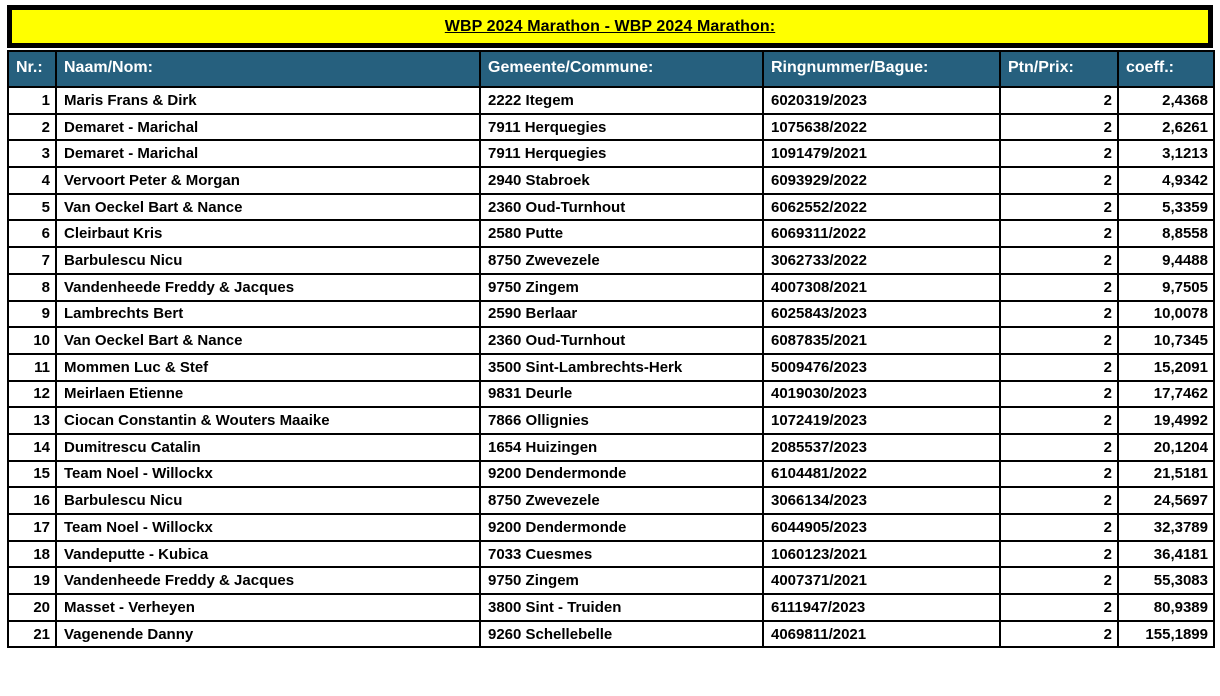  I want to click on cell-nr: 11, so click(32, 367).